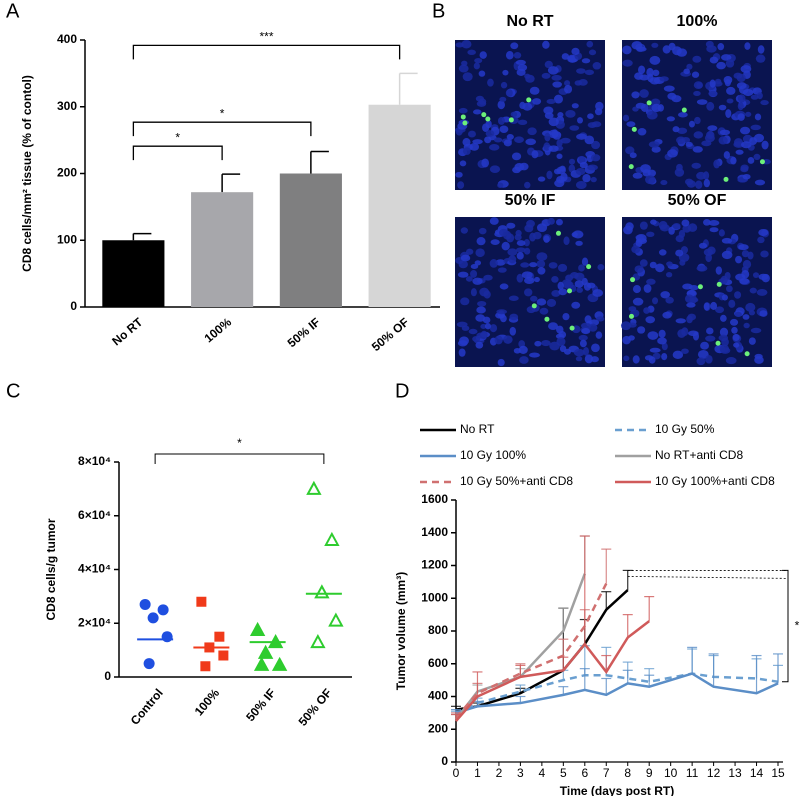 This screenshot has height=796, width=800. I want to click on x-tick-label: 9, so click(649, 773).